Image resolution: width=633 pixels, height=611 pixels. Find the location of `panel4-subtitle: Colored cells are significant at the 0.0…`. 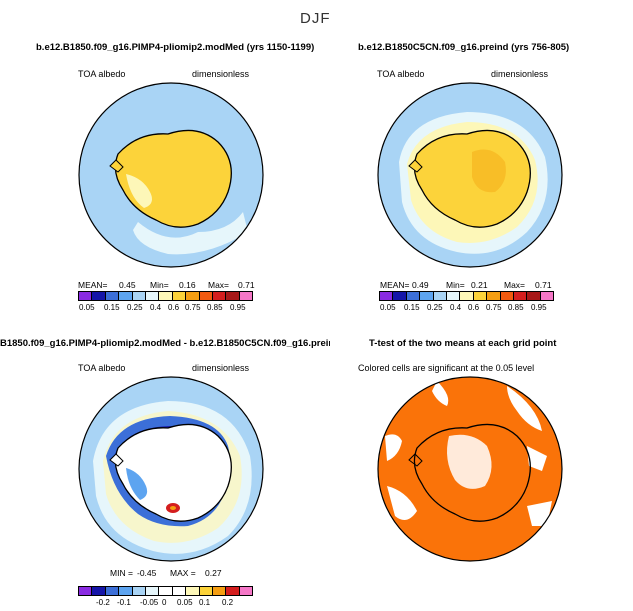

panel4-subtitle: Colored cells are significant at the 0.0… is located at coordinates (446, 368).